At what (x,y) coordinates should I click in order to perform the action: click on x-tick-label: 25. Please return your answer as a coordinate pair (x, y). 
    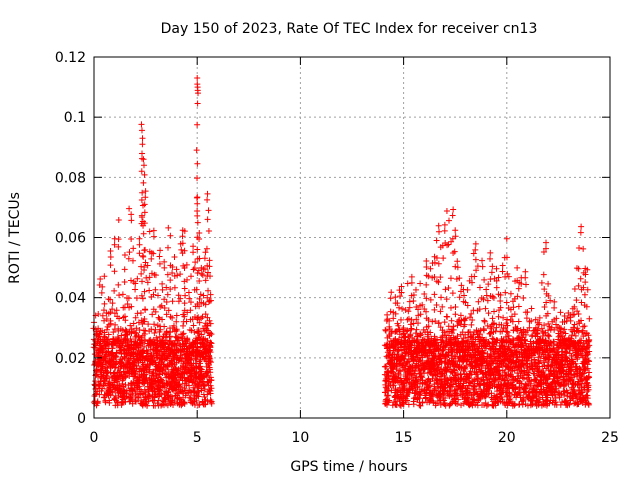
    Looking at the image, I should click on (610, 438).